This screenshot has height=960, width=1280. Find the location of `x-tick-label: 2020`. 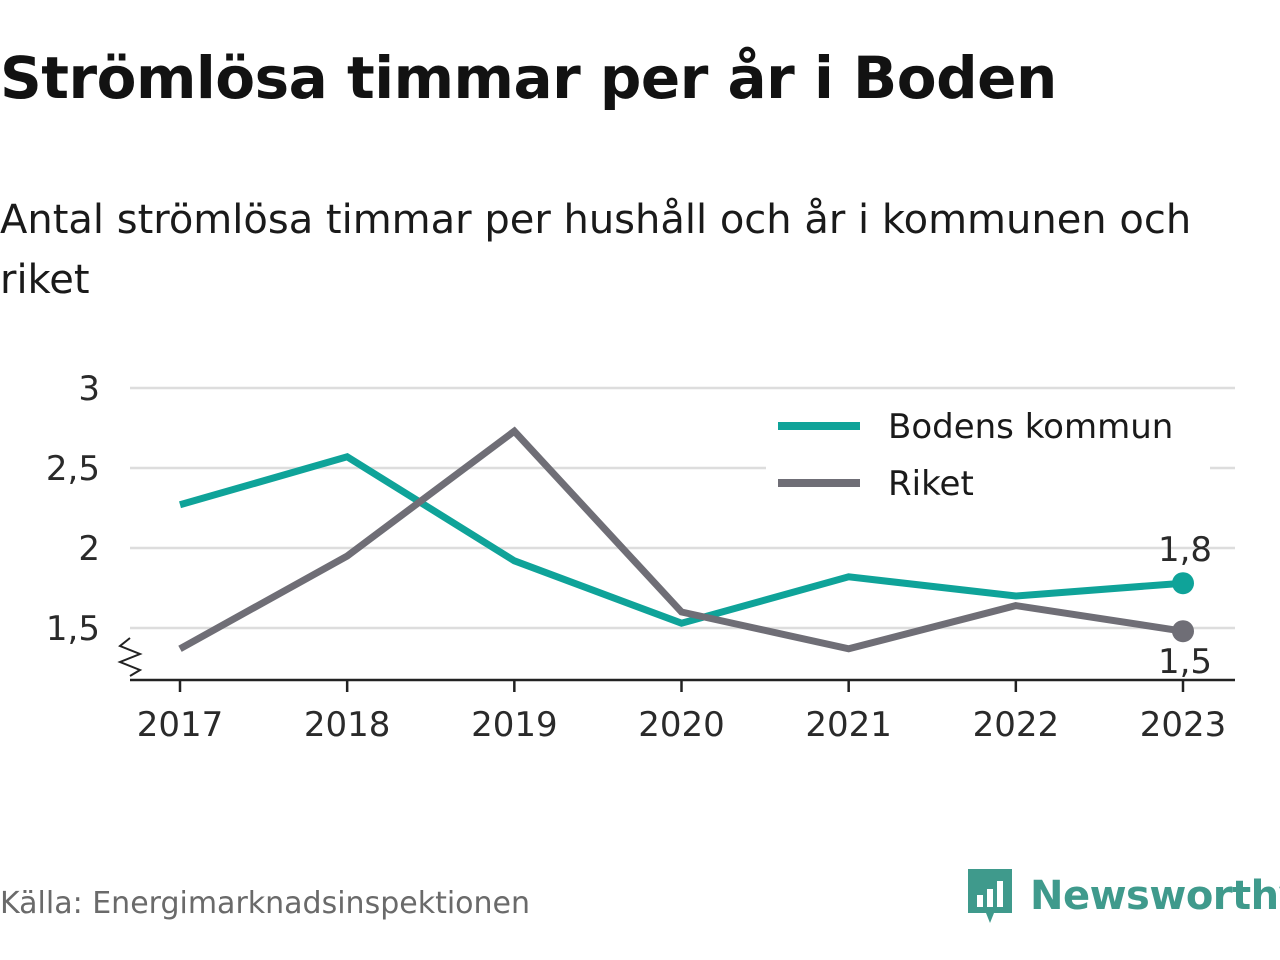

x-tick-label: 2020 is located at coordinates (681, 725).